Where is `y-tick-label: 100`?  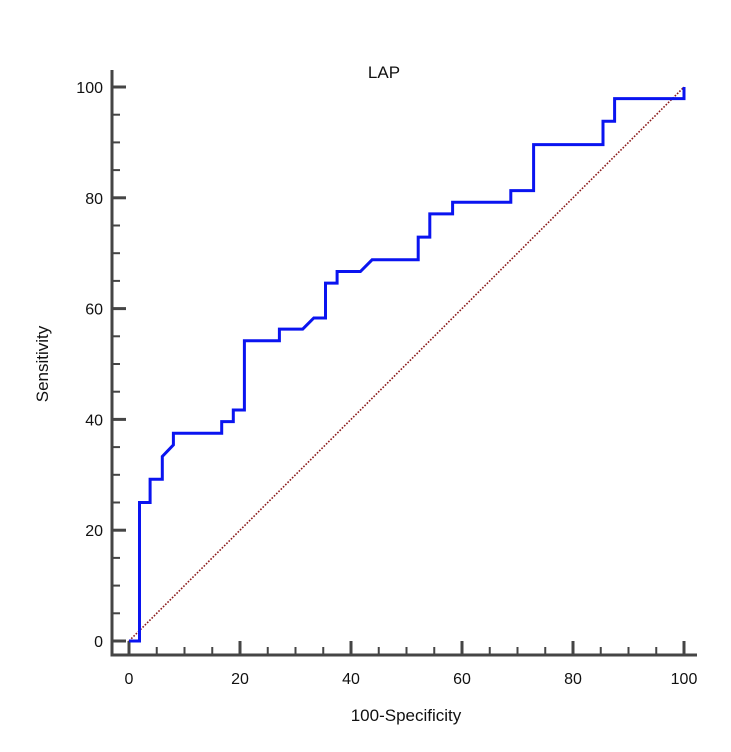
y-tick-label: 100 is located at coordinates (89, 88).